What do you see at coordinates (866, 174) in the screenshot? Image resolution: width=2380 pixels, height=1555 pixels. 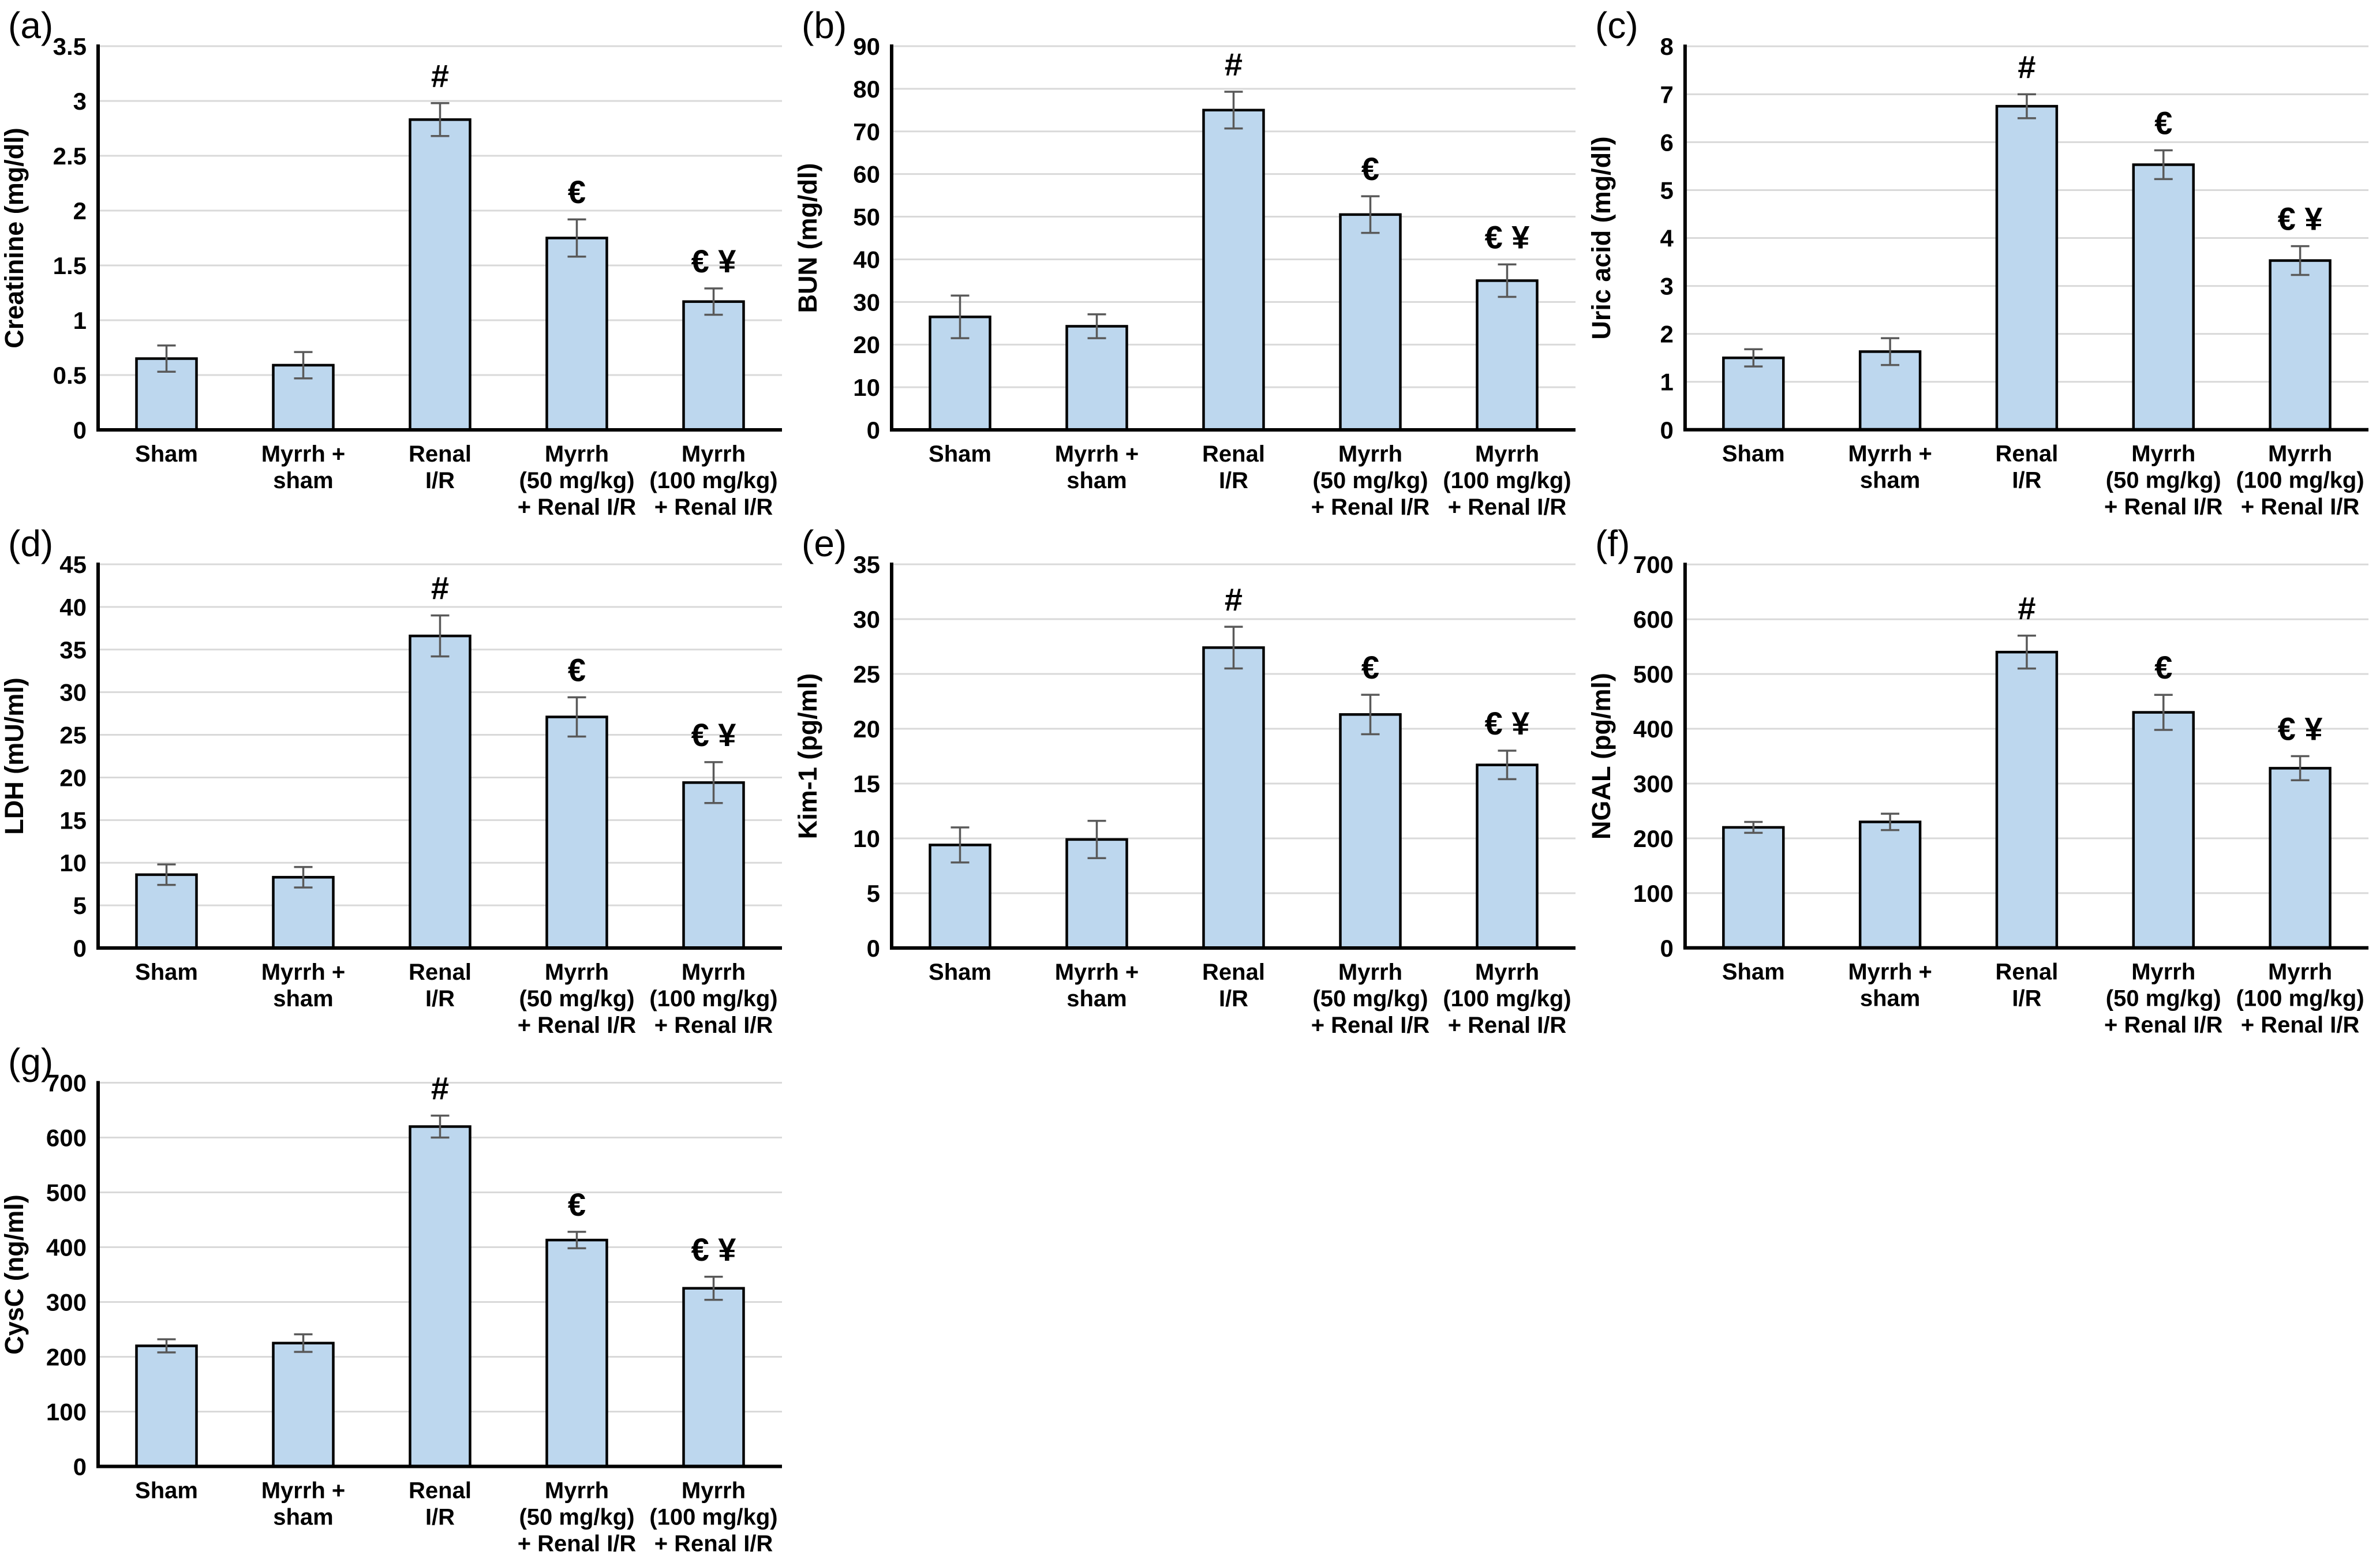 I see `y-tick-label: 60` at bounding box center [866, 174].